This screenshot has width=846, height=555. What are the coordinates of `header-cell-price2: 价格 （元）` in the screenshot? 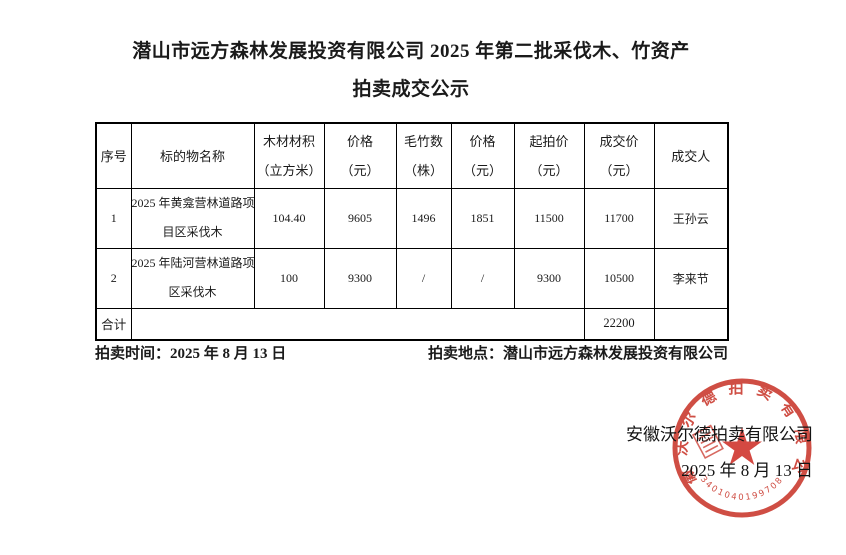 It's located at (482, 155).